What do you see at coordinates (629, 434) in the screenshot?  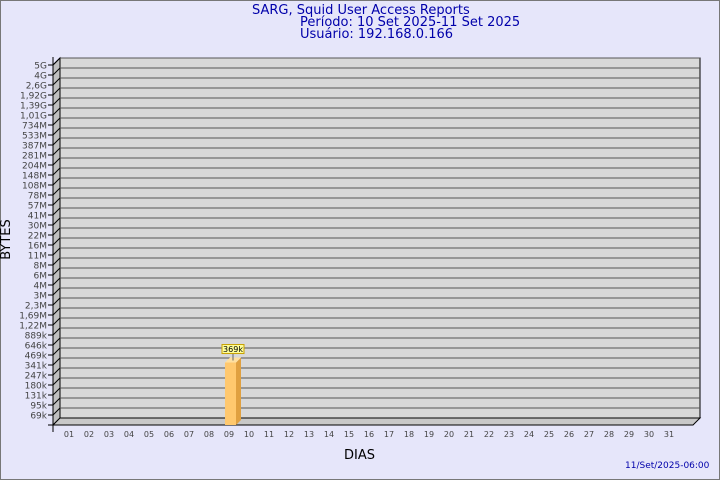 I see `x-tick-label: 29` at bounding box center [629, 434].